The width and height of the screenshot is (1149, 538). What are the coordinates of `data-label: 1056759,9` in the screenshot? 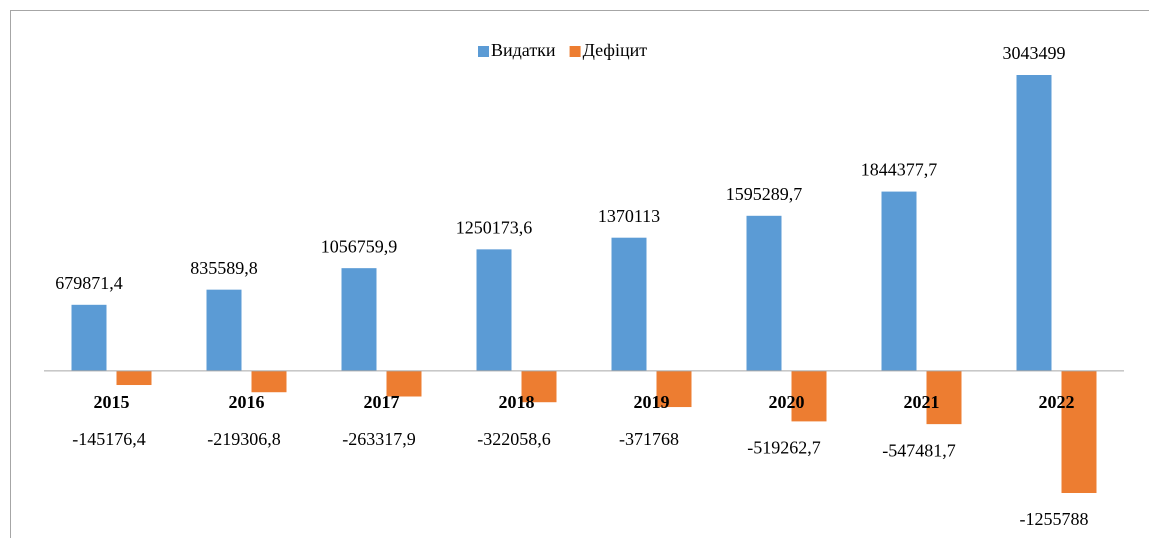 It's located at (359, 246).